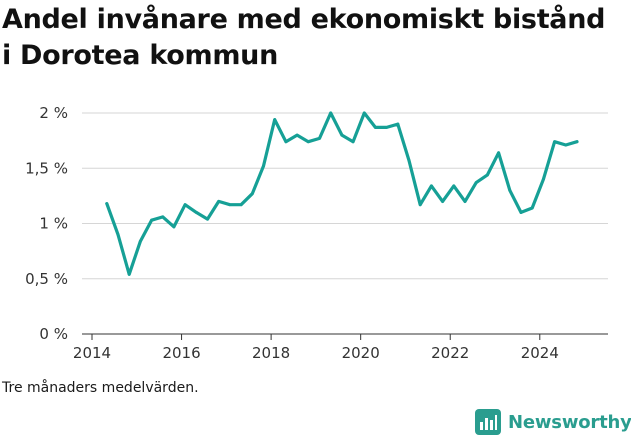  Describe the element at coordinates (488, 422) in the screenshot. I see `bar-chart-icon` at that location.